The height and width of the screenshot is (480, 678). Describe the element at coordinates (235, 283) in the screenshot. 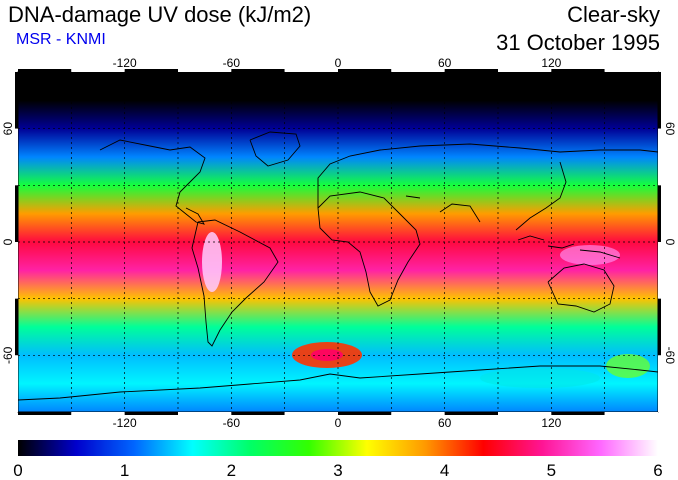

I see `coastline-south-america` at that location.